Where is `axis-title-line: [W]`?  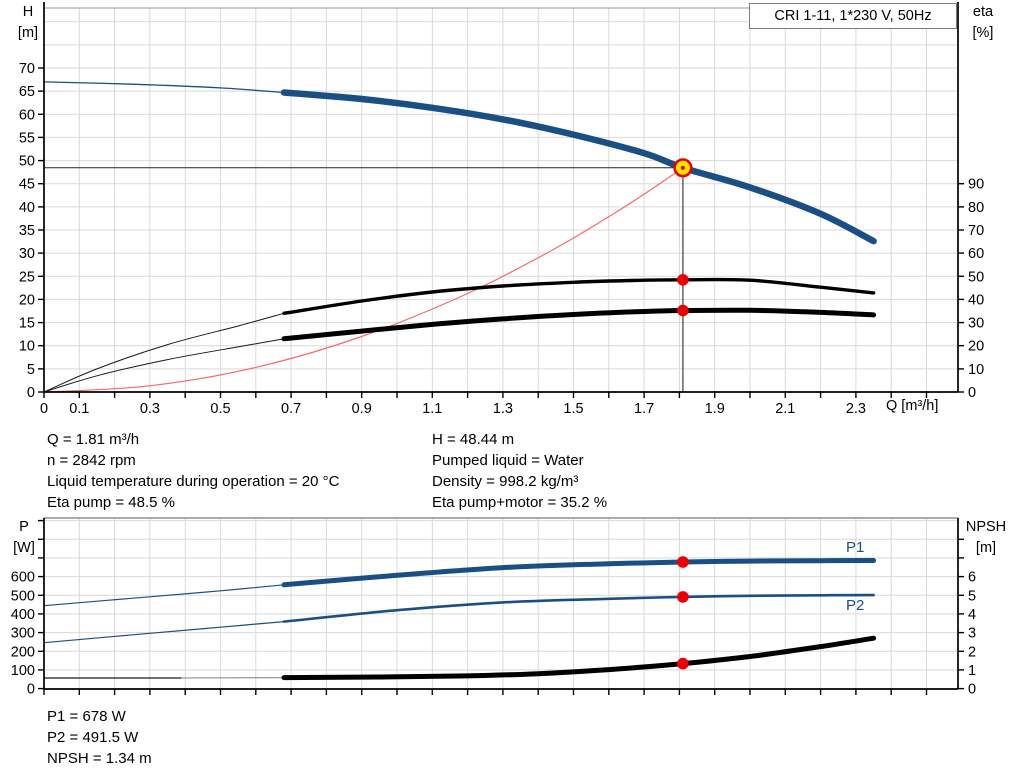 axis-title-line: [W] is located at coordinates (24, 548).